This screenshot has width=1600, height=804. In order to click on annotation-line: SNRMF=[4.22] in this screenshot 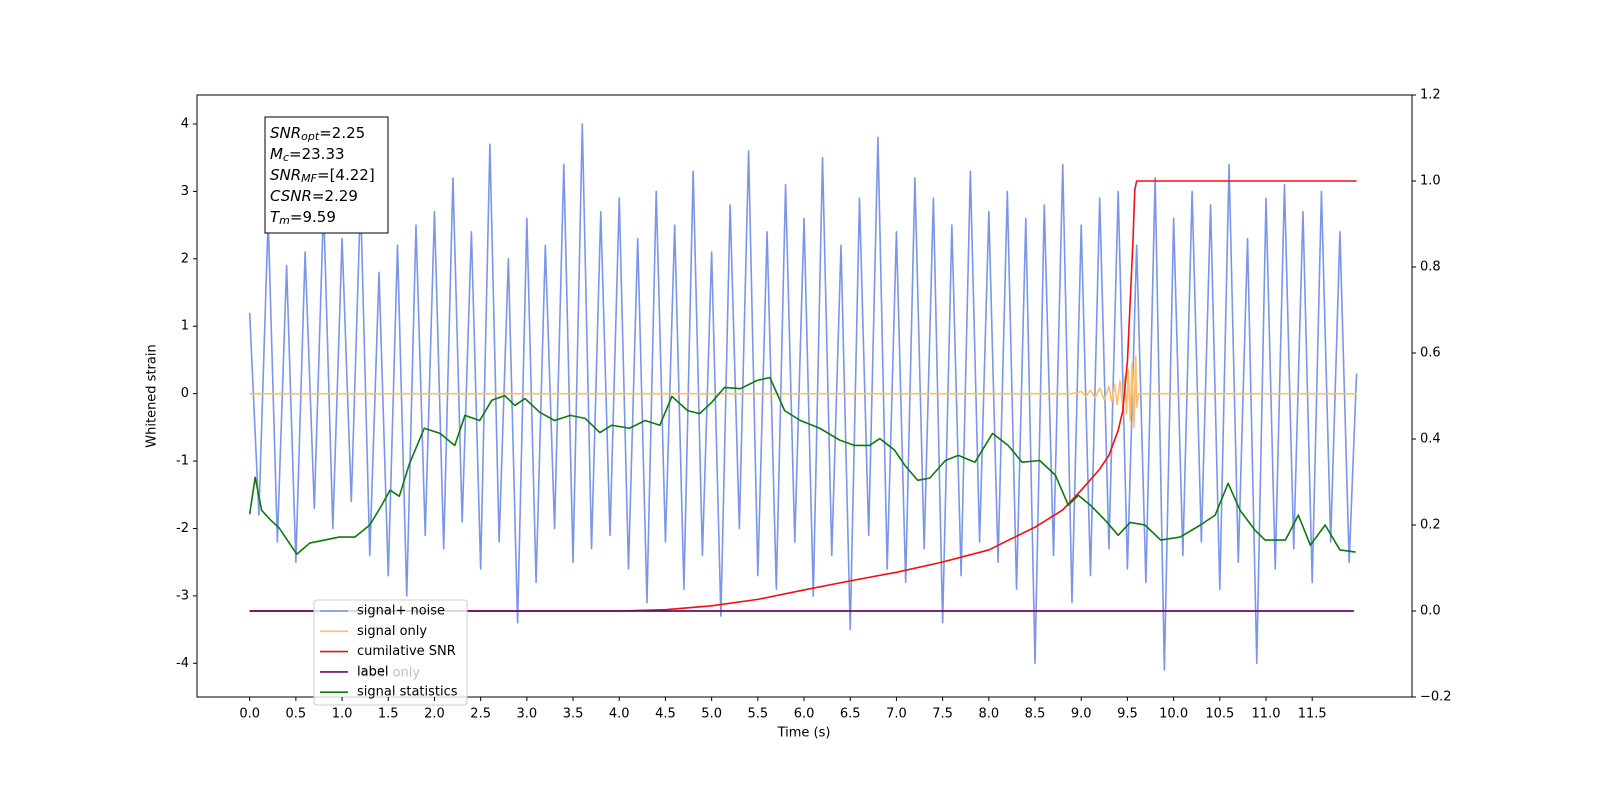, I will do `click(322, 176)`.